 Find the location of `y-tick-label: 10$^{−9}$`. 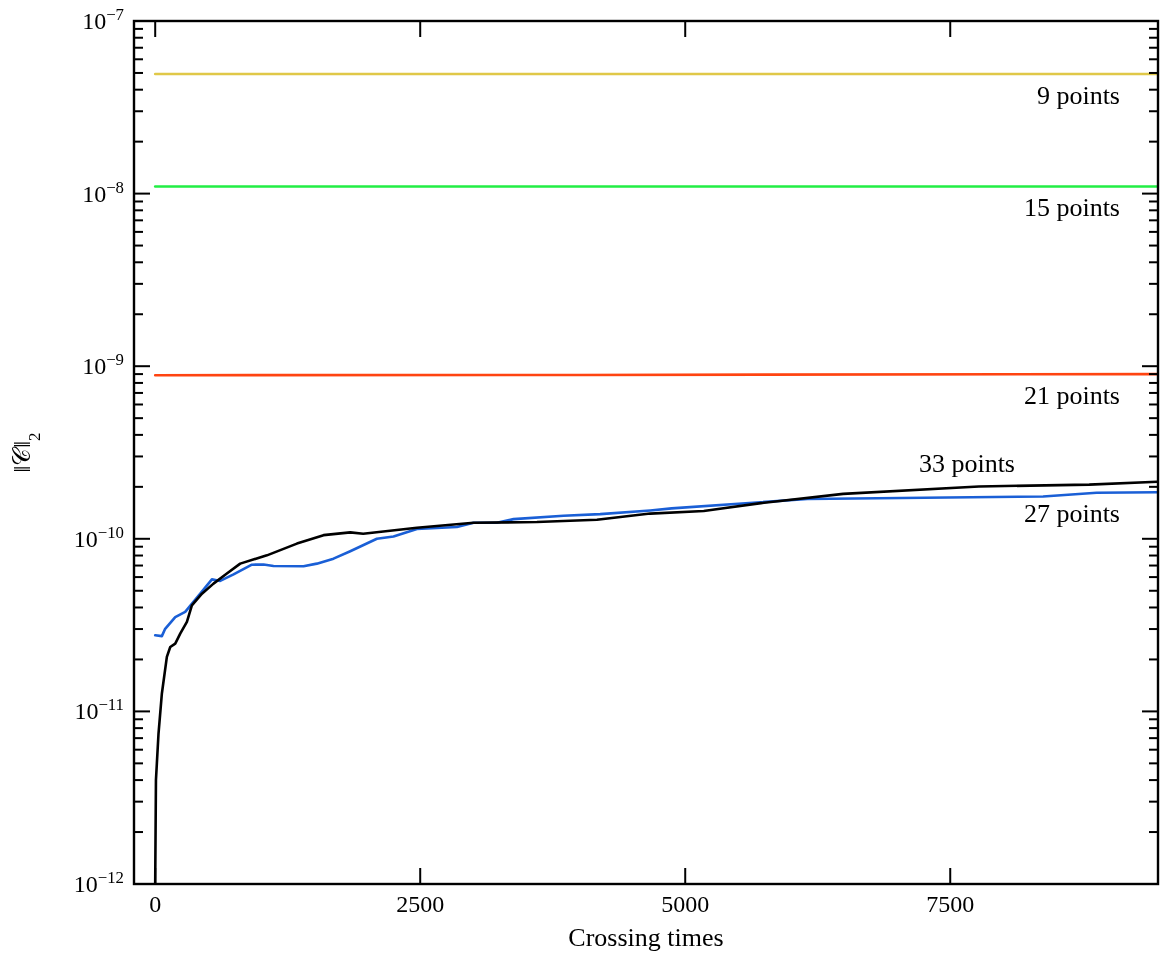

y-tick-label: 10$^{−9}$ is located at coordinates (103, 364).